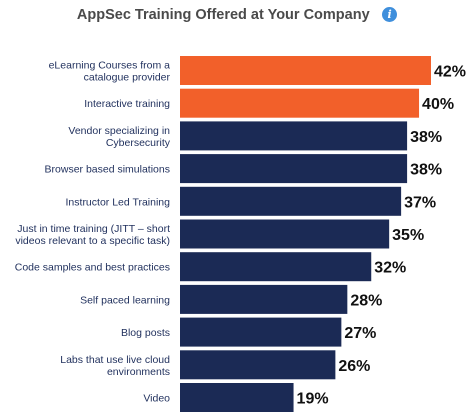 This screenshot has height=419, width=474. I want to click on category-label: Interactive training, so click(127, 104).